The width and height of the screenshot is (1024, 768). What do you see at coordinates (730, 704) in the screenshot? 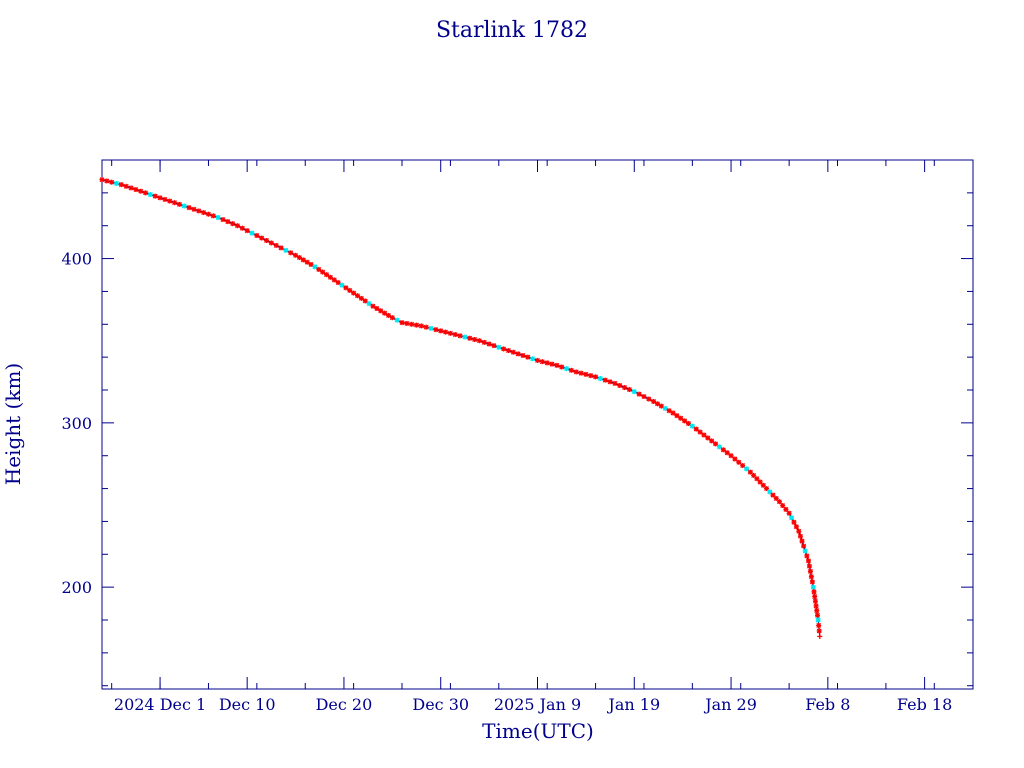
I see `x-tick-label: Jan 29` at bounding box center [730, 704].